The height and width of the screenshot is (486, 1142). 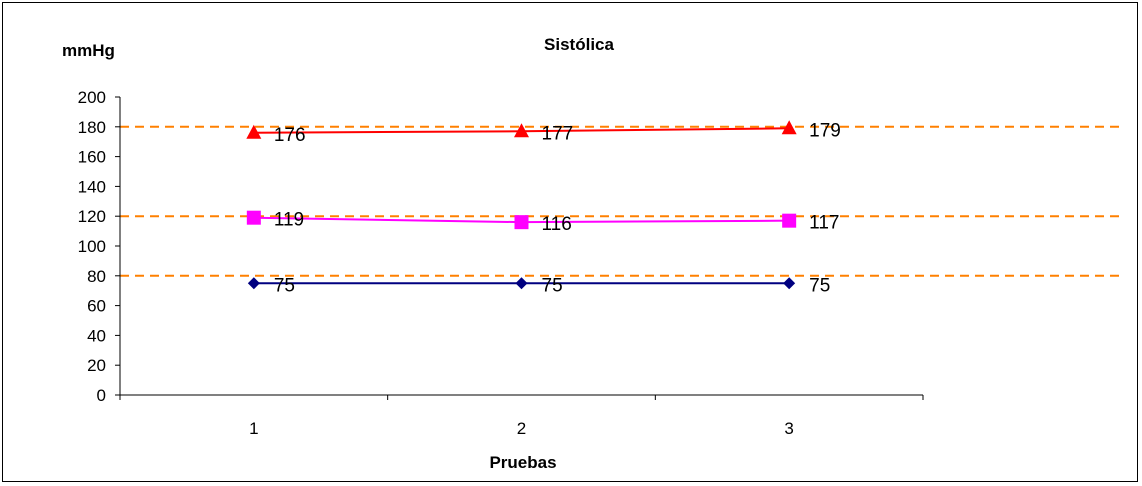 I want to click on y-tick-label: 120, so click(x=92, y=216).